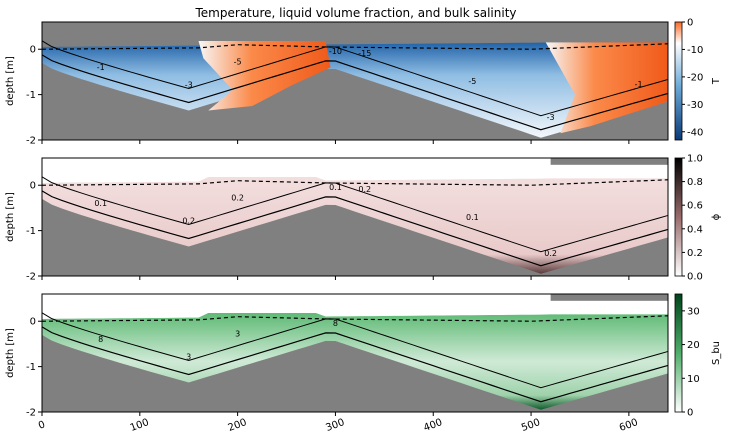 The image size is (729, 442). I want to click on colorbar-tick-label: 0.4, so click(695, 229).